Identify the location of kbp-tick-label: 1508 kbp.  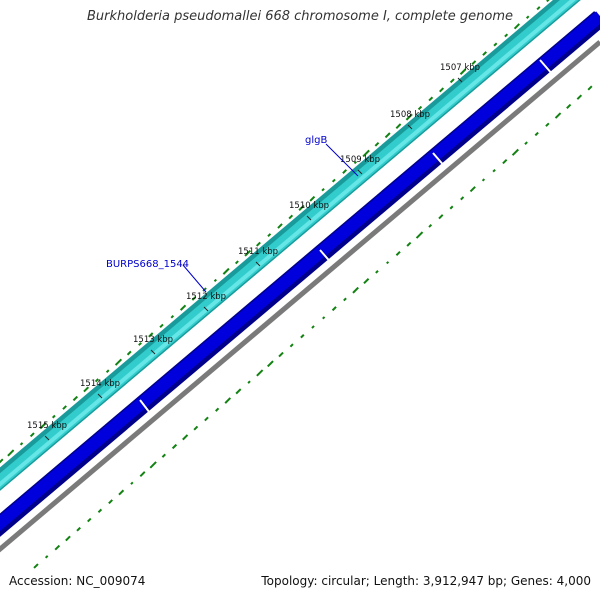
(410, 115).